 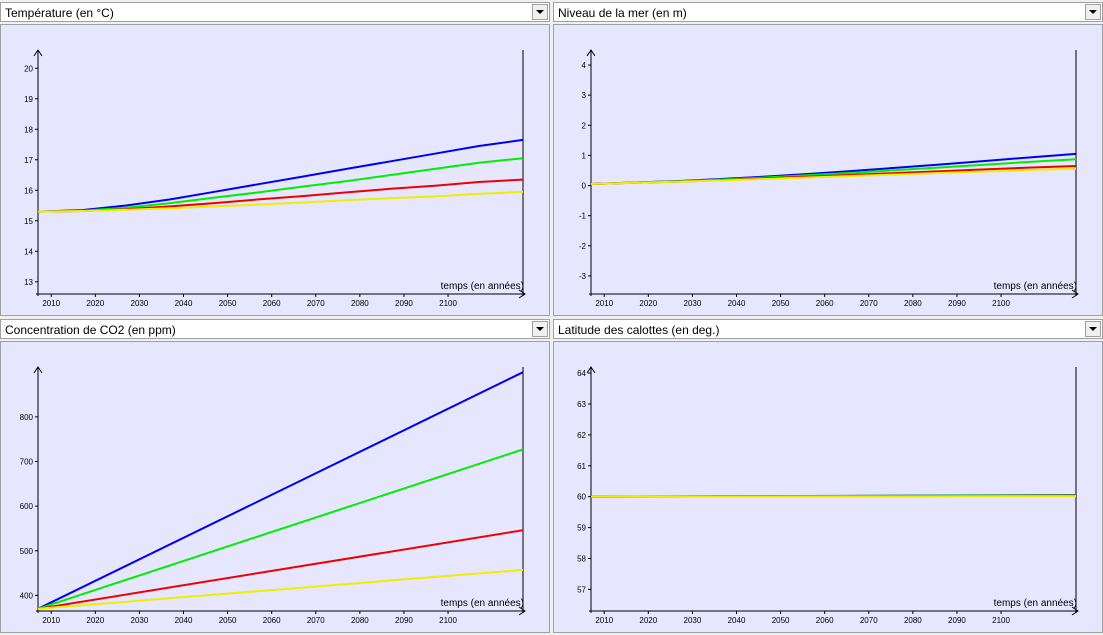 What do you see at coordinates (584, 186) in the screenshot?
I see `y-tick-label: 0` at bounding box center [584, 186].